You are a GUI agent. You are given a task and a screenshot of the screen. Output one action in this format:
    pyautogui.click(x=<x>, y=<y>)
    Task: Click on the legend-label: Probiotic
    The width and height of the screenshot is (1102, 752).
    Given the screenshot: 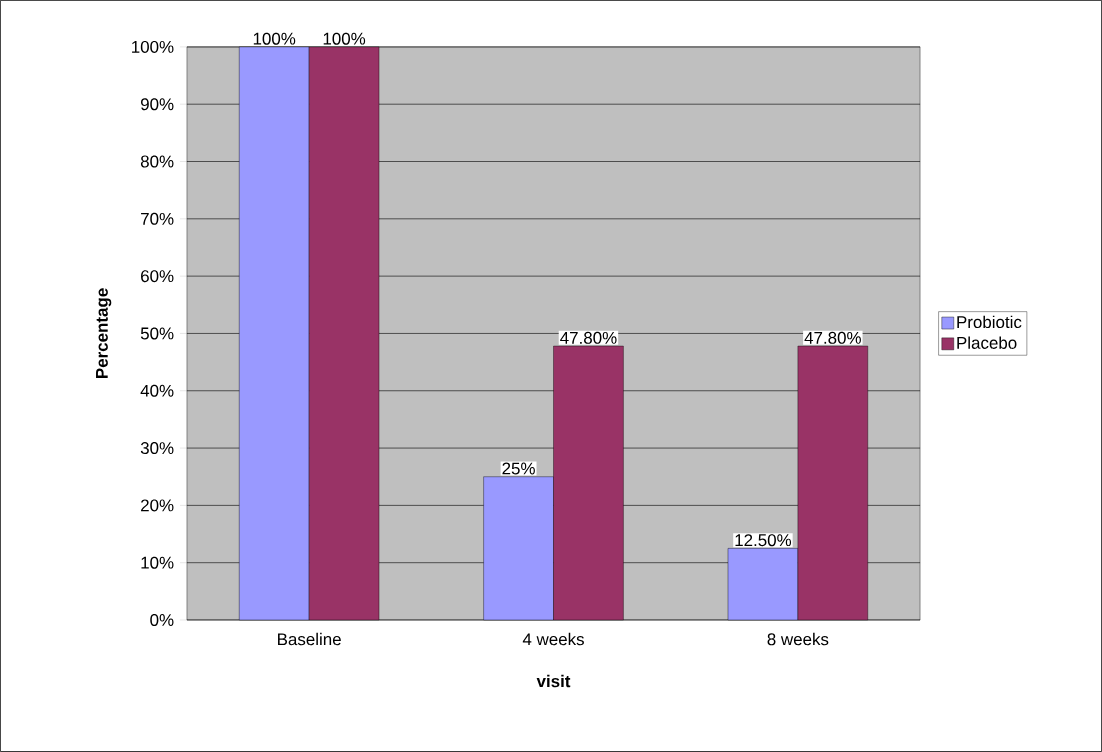 What is the action you would take?
    pyautogui.click(x=989, y=322)
    